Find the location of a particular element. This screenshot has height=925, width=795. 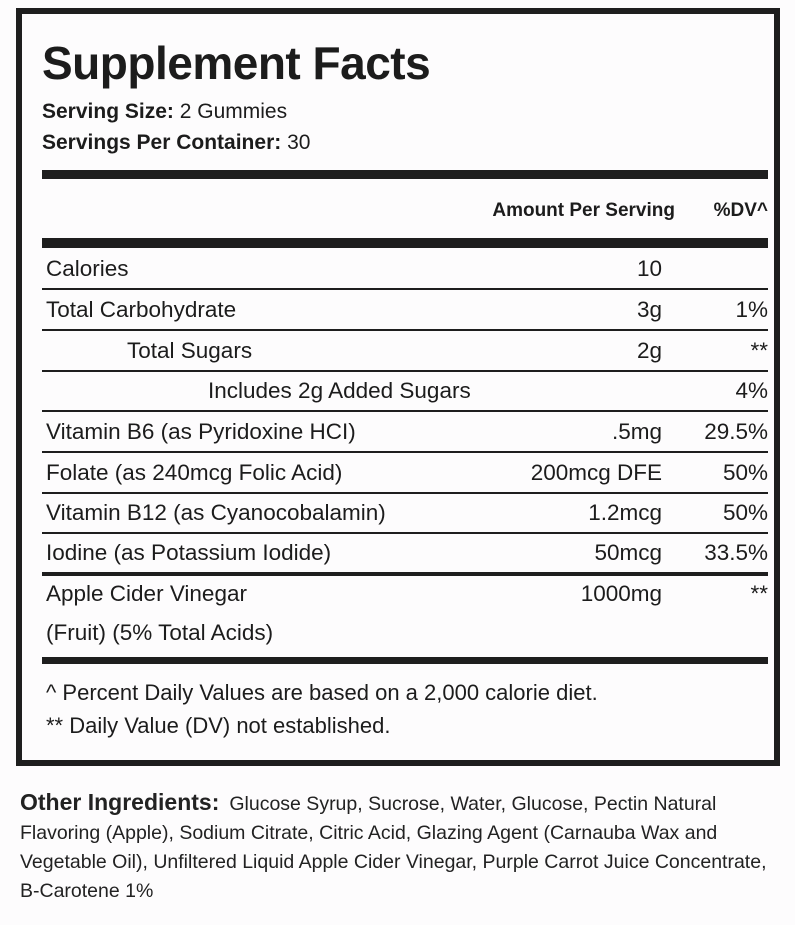

servings-value: 30 is located at coordinates (299, 142).